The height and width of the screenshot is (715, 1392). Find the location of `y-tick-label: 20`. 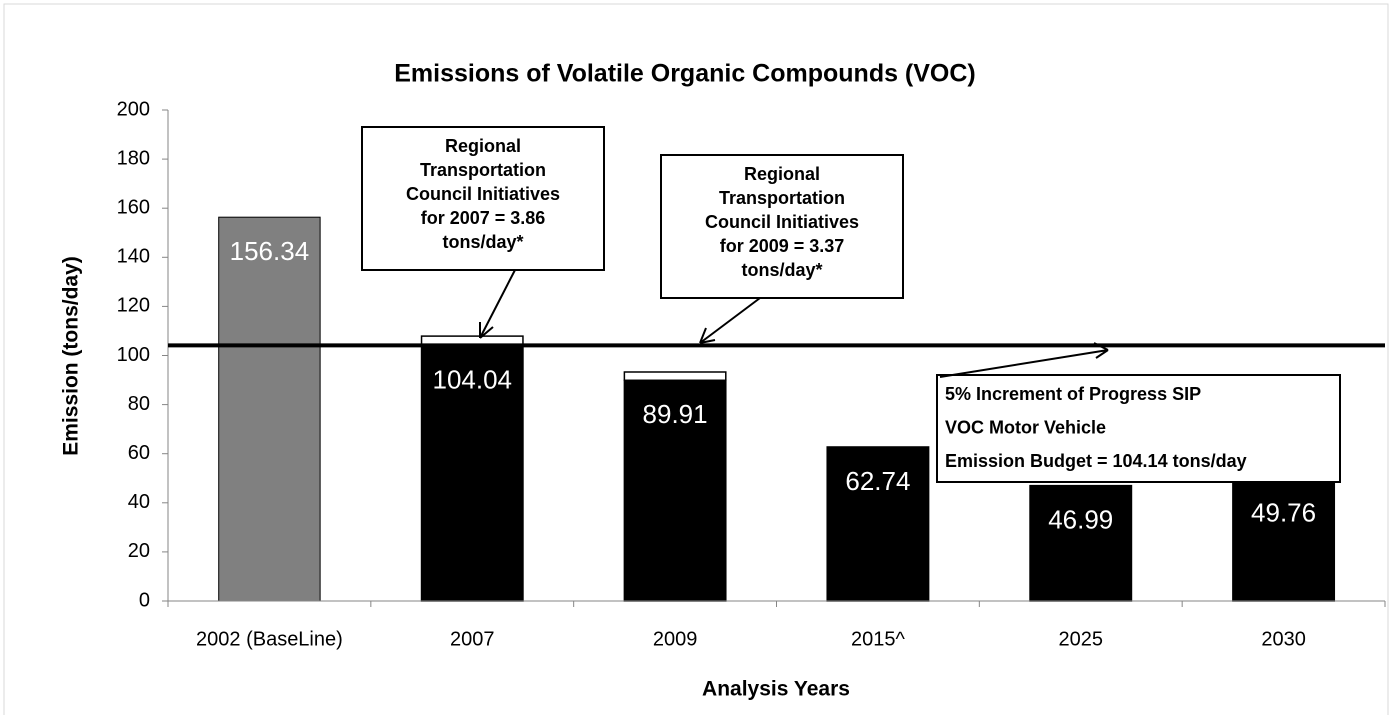

y-tick-label: 20 is located at coordinates (139, 551).